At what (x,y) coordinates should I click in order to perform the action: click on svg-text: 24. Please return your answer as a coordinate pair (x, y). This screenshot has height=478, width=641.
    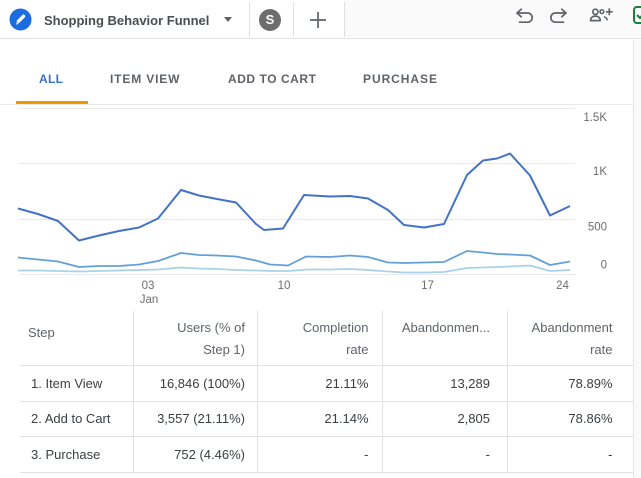
    Looking at the image, I should click on (562, 286).